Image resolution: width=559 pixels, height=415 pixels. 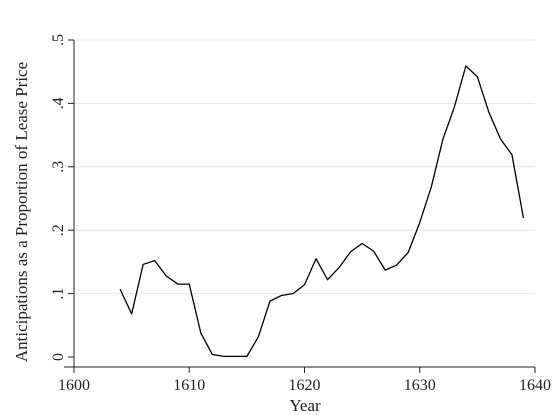 What do you see at coordinates (58, 103) in the screenshot?
I see `y-tick-label-4: .4` at bounding box center [58, 103].